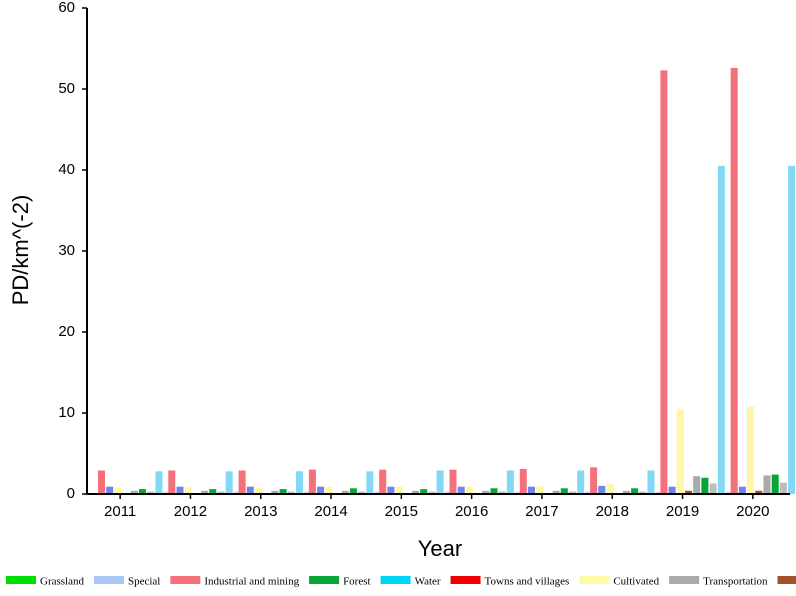  Describe the element at coordinates (527, 582) in the screenshot. I see `legend-label-towns-and-villages: Towns and villages` at that location.